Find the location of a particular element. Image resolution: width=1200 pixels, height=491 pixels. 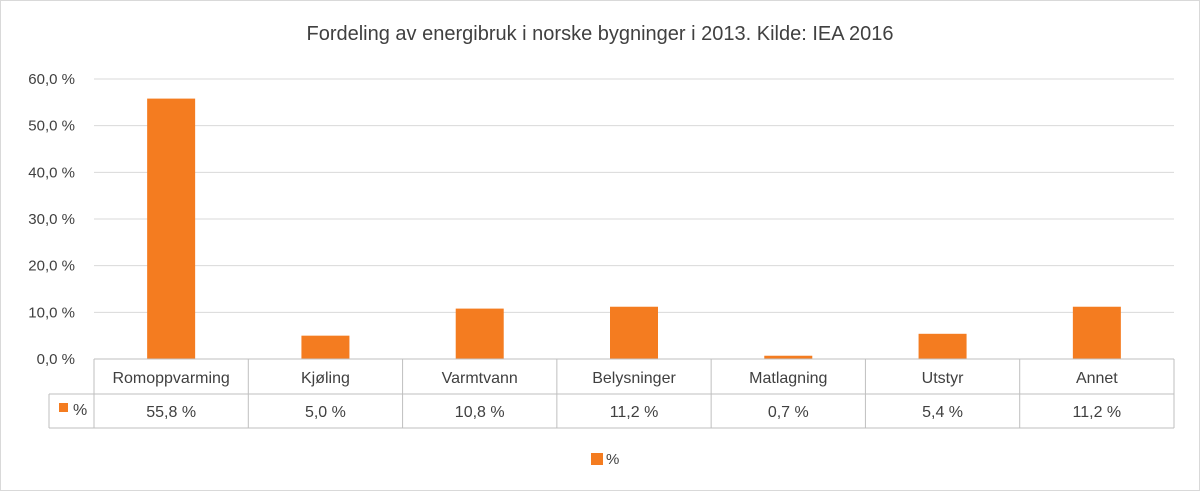

bar-belysninger is located at coordinates (634, 332).